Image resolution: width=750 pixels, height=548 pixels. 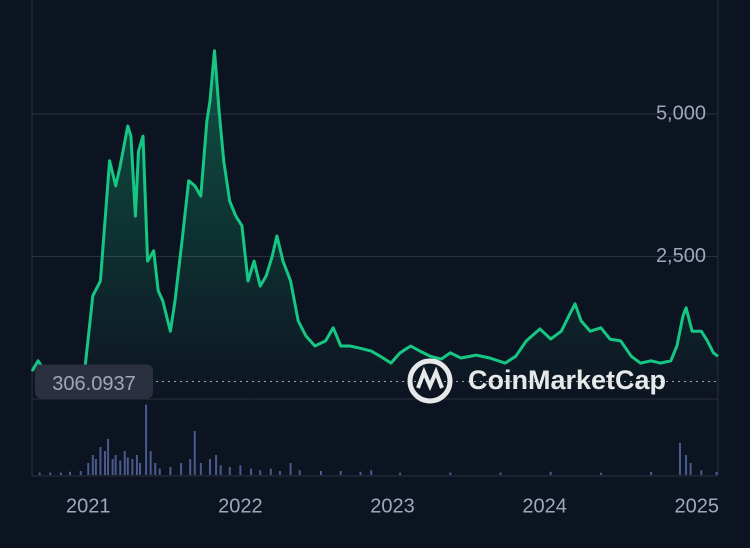 What do you see at coordinates (681, 113) in the screenshot?
I see `y-tick-label: 5,000` at bounding box center [681, 113].